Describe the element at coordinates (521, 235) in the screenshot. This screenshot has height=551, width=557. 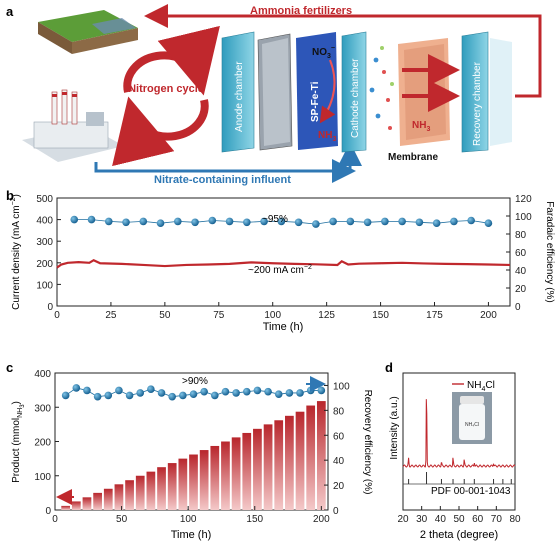
I see `b-y2tick-label: 80` at that location.